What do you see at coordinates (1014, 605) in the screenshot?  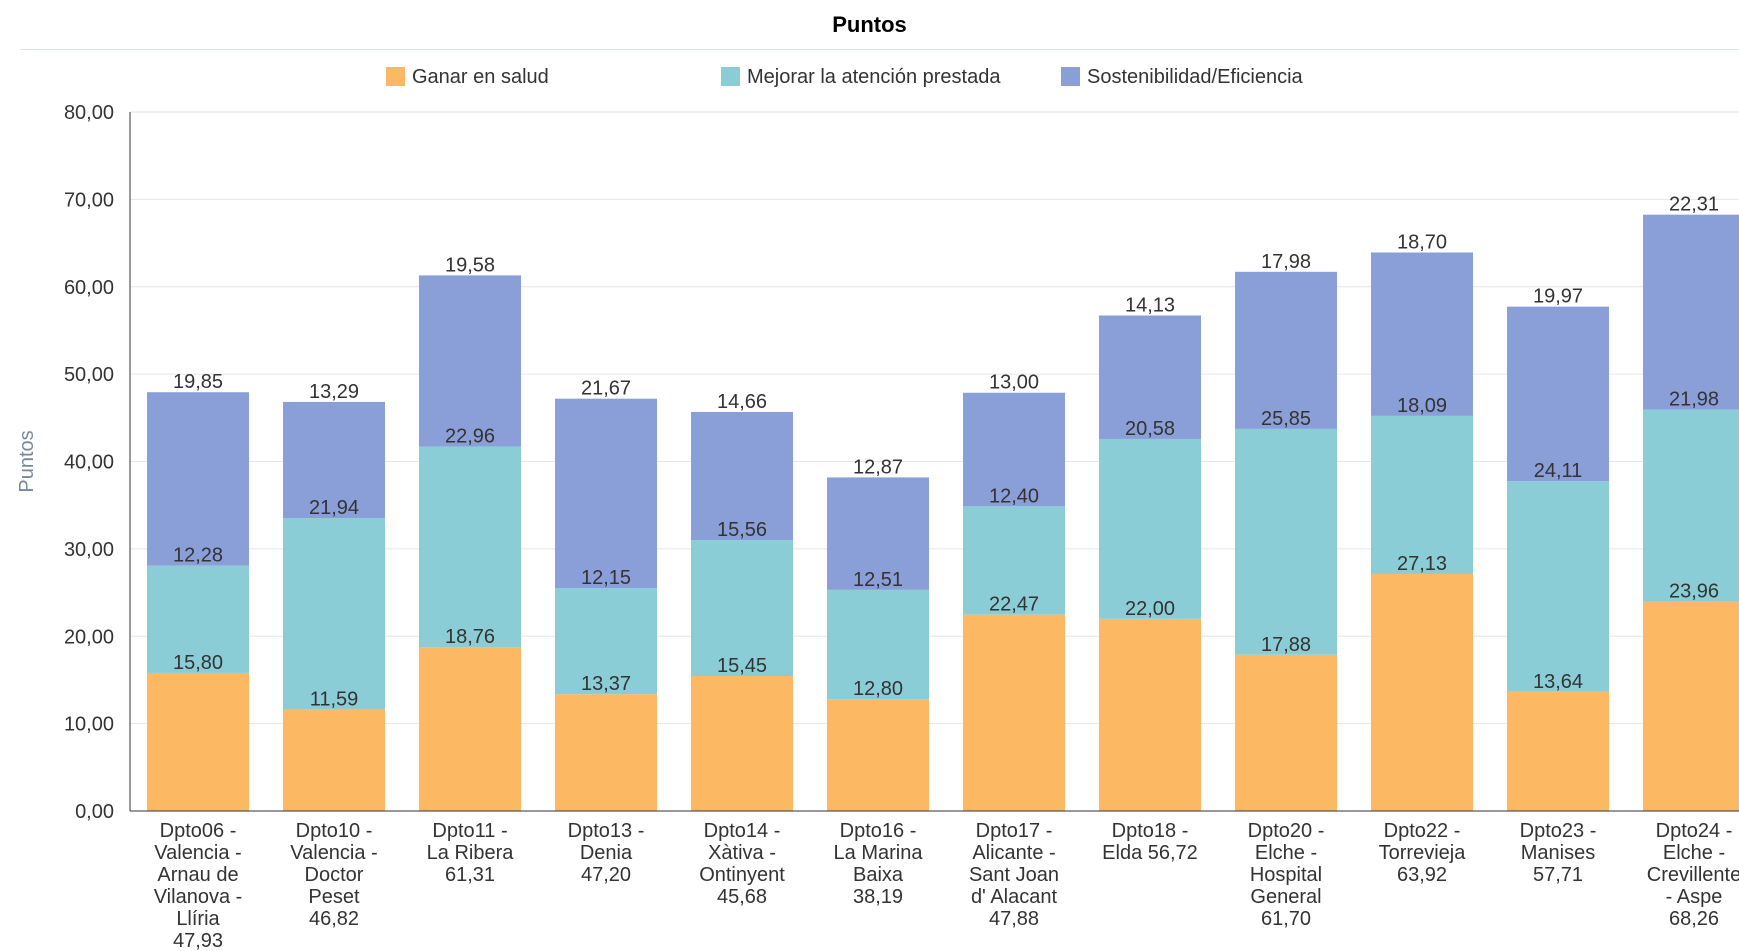 I see `data-label: 22,47` at bounding box center [1014, 605].